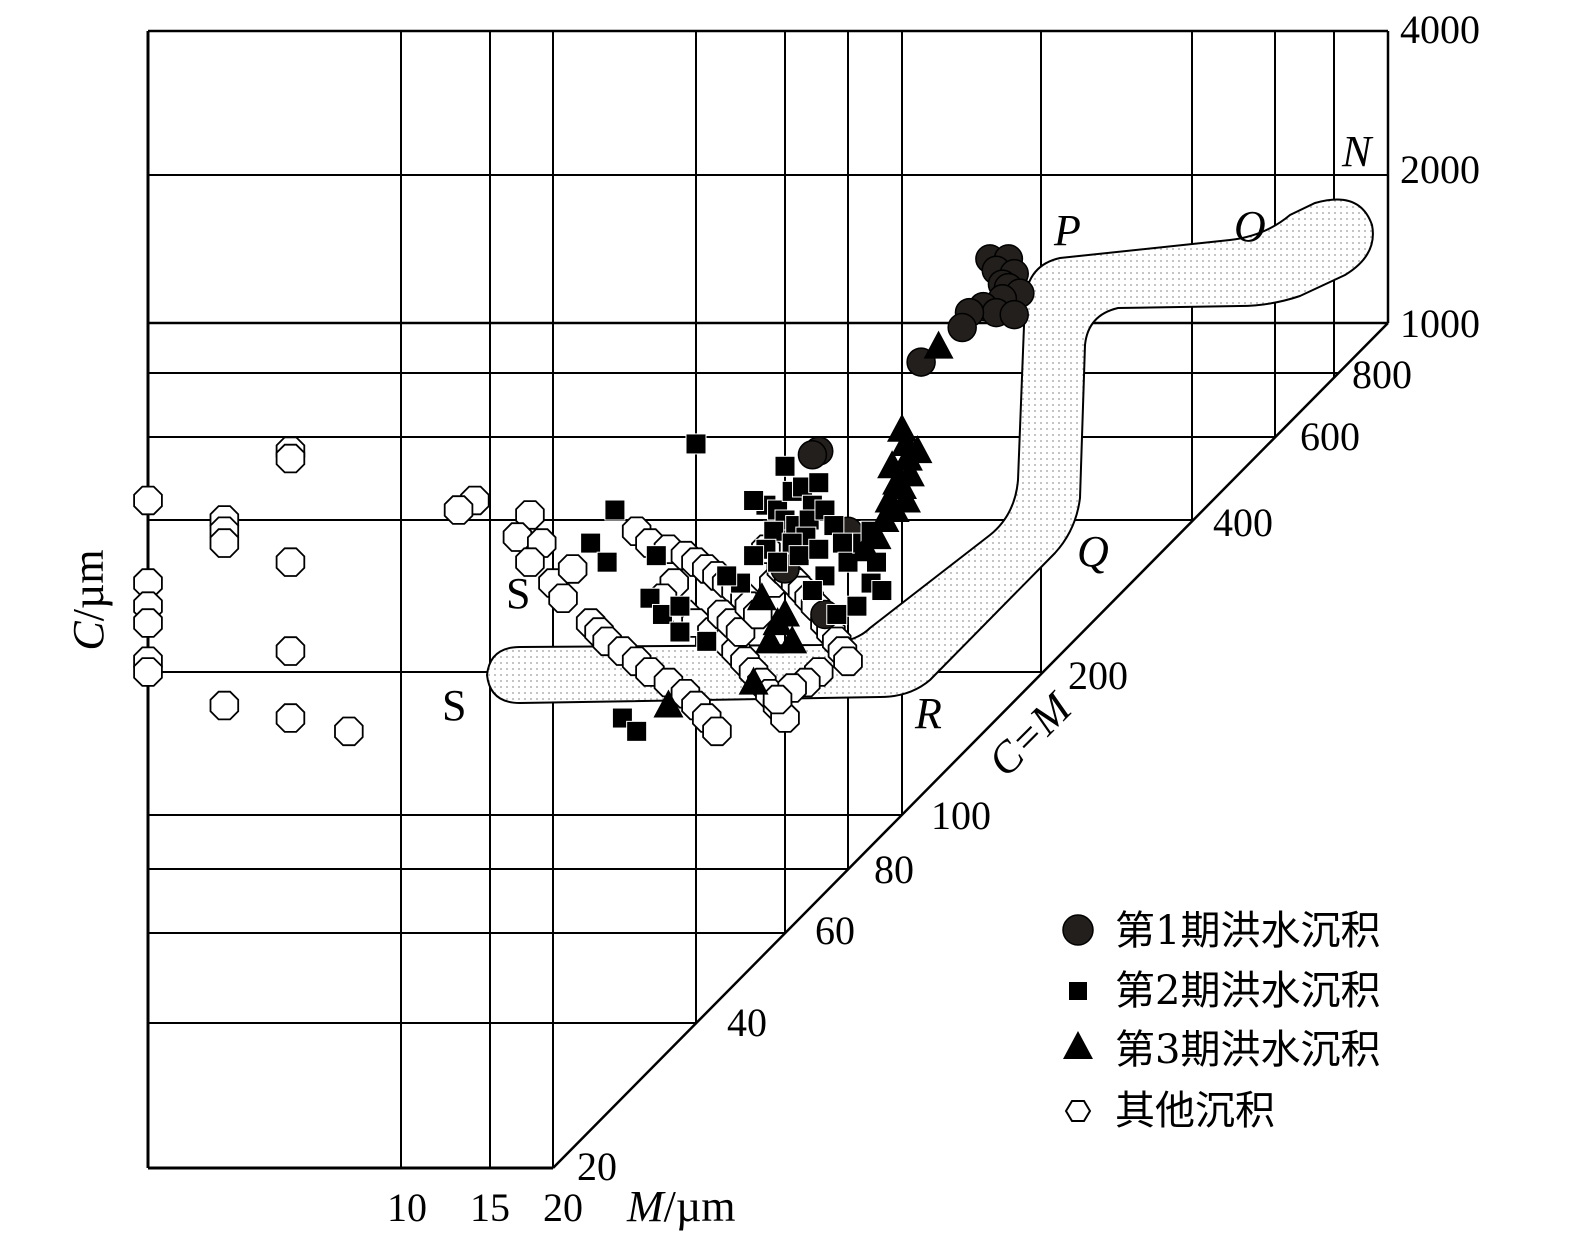 This screenshot has height=1242, width=1575. I want to click on legend-item: 第3期洪水沉积, so click(1221, 1050).